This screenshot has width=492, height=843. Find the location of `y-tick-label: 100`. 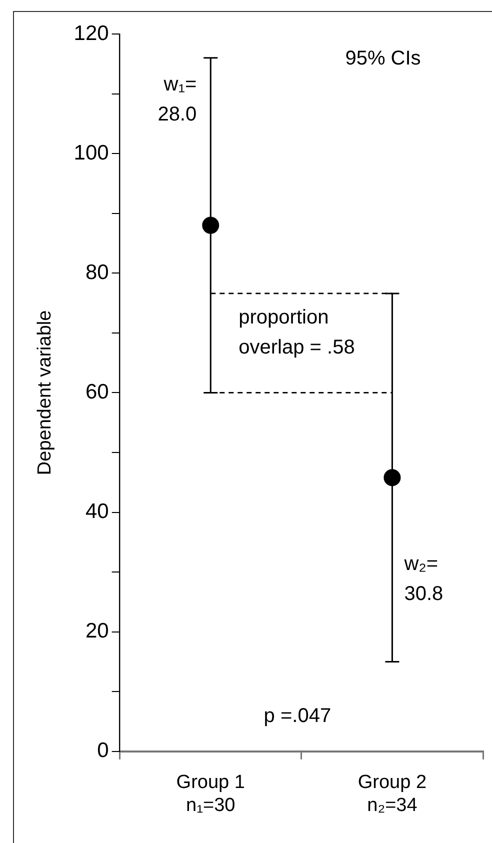

y-tick-label: 100 is located at coordinates (91, 152).